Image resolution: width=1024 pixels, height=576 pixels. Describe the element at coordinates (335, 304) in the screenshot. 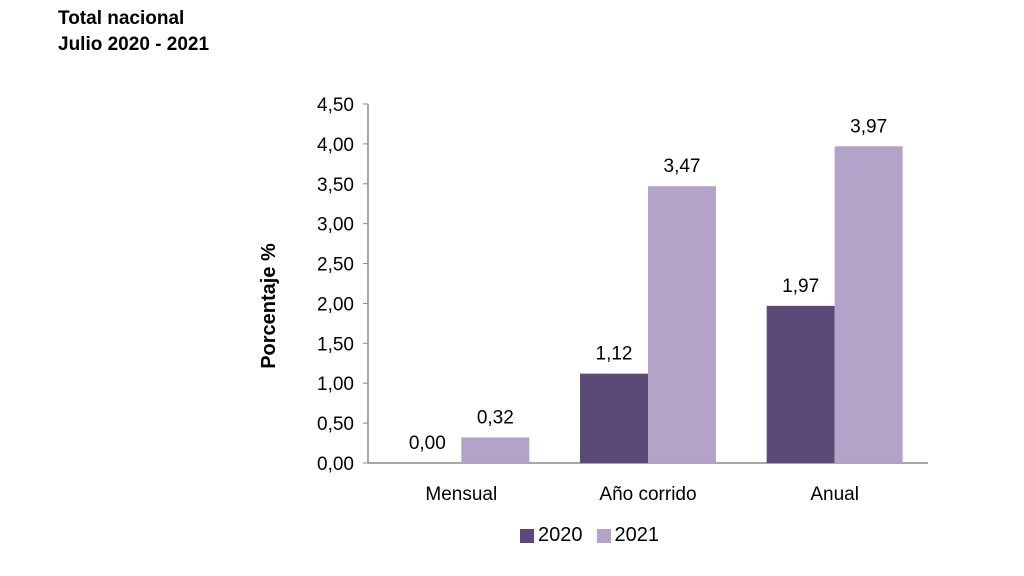

I see `y-tick-label: 2,00` at that location.